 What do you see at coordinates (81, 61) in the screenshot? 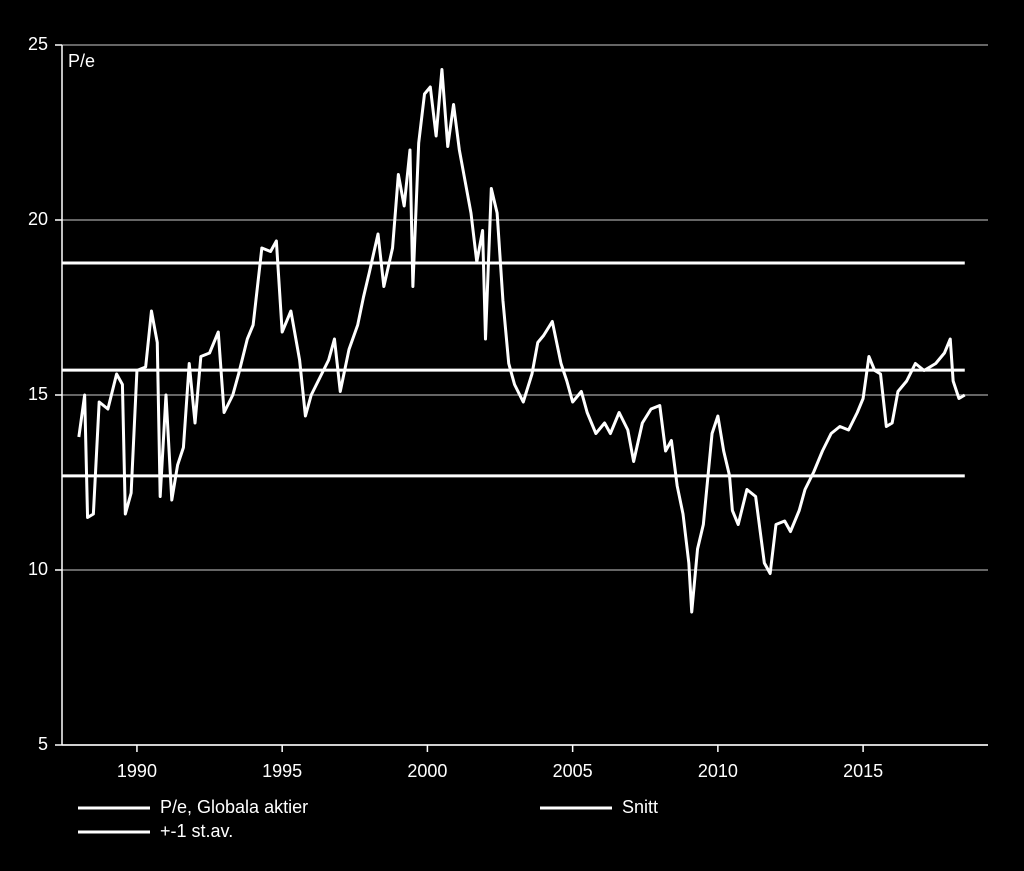
I see `y-axis-label: P/e` at bounding box center [81, 61].